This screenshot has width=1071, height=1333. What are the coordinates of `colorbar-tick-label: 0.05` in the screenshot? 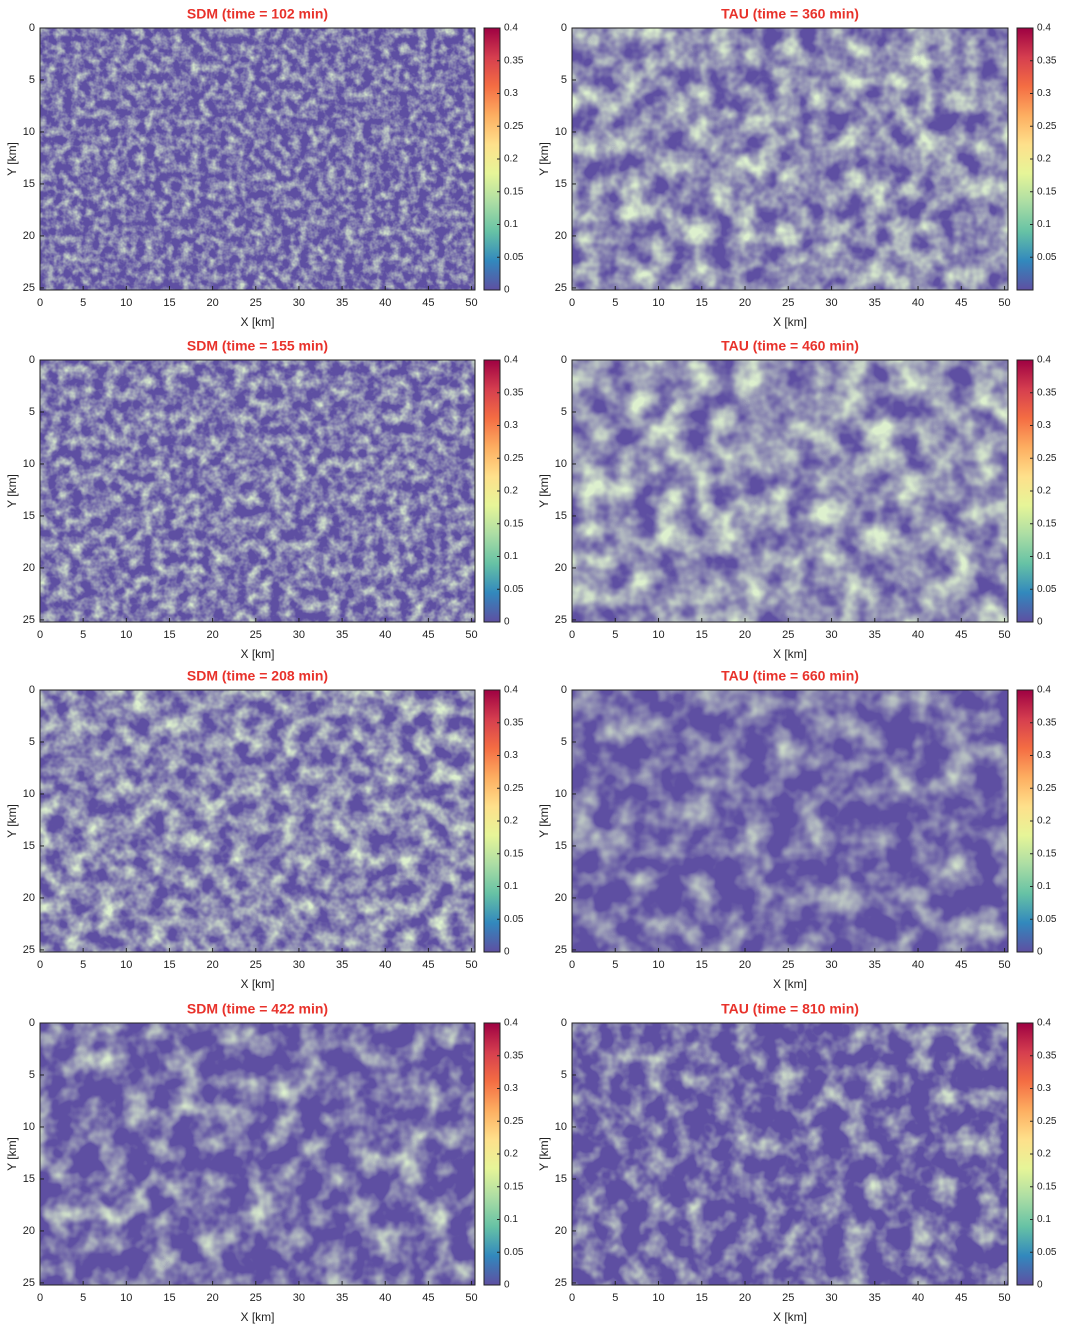 It's located at (514, 257).